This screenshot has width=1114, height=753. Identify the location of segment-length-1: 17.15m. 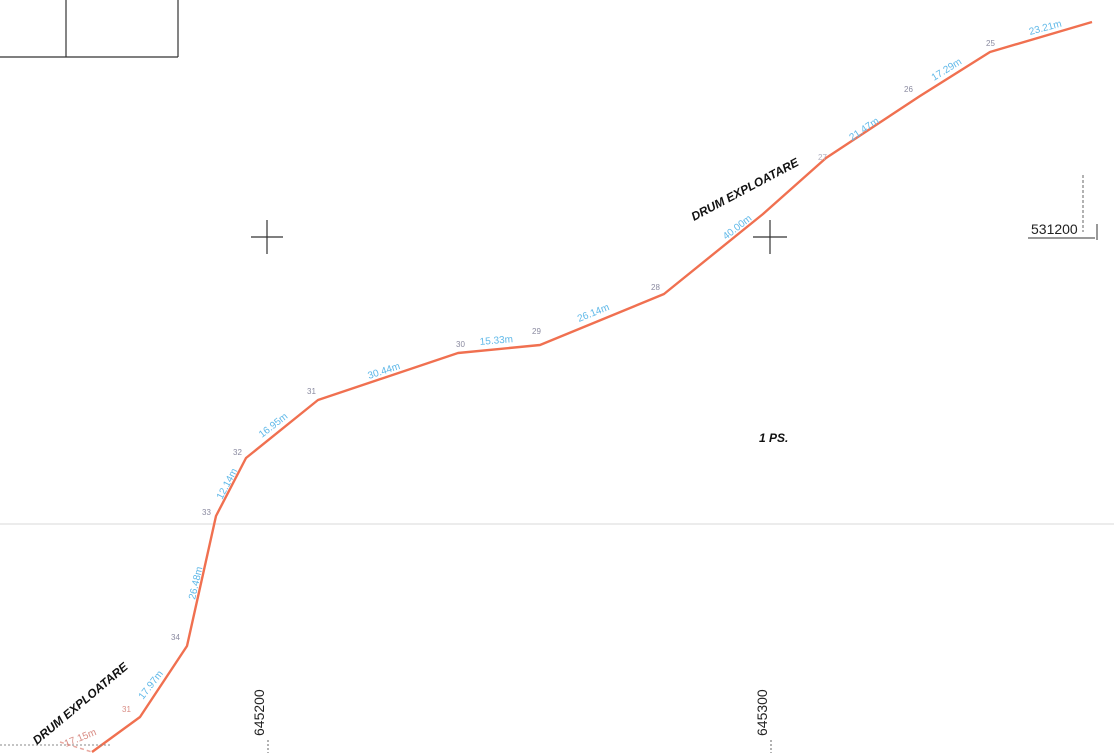
(80, 738).